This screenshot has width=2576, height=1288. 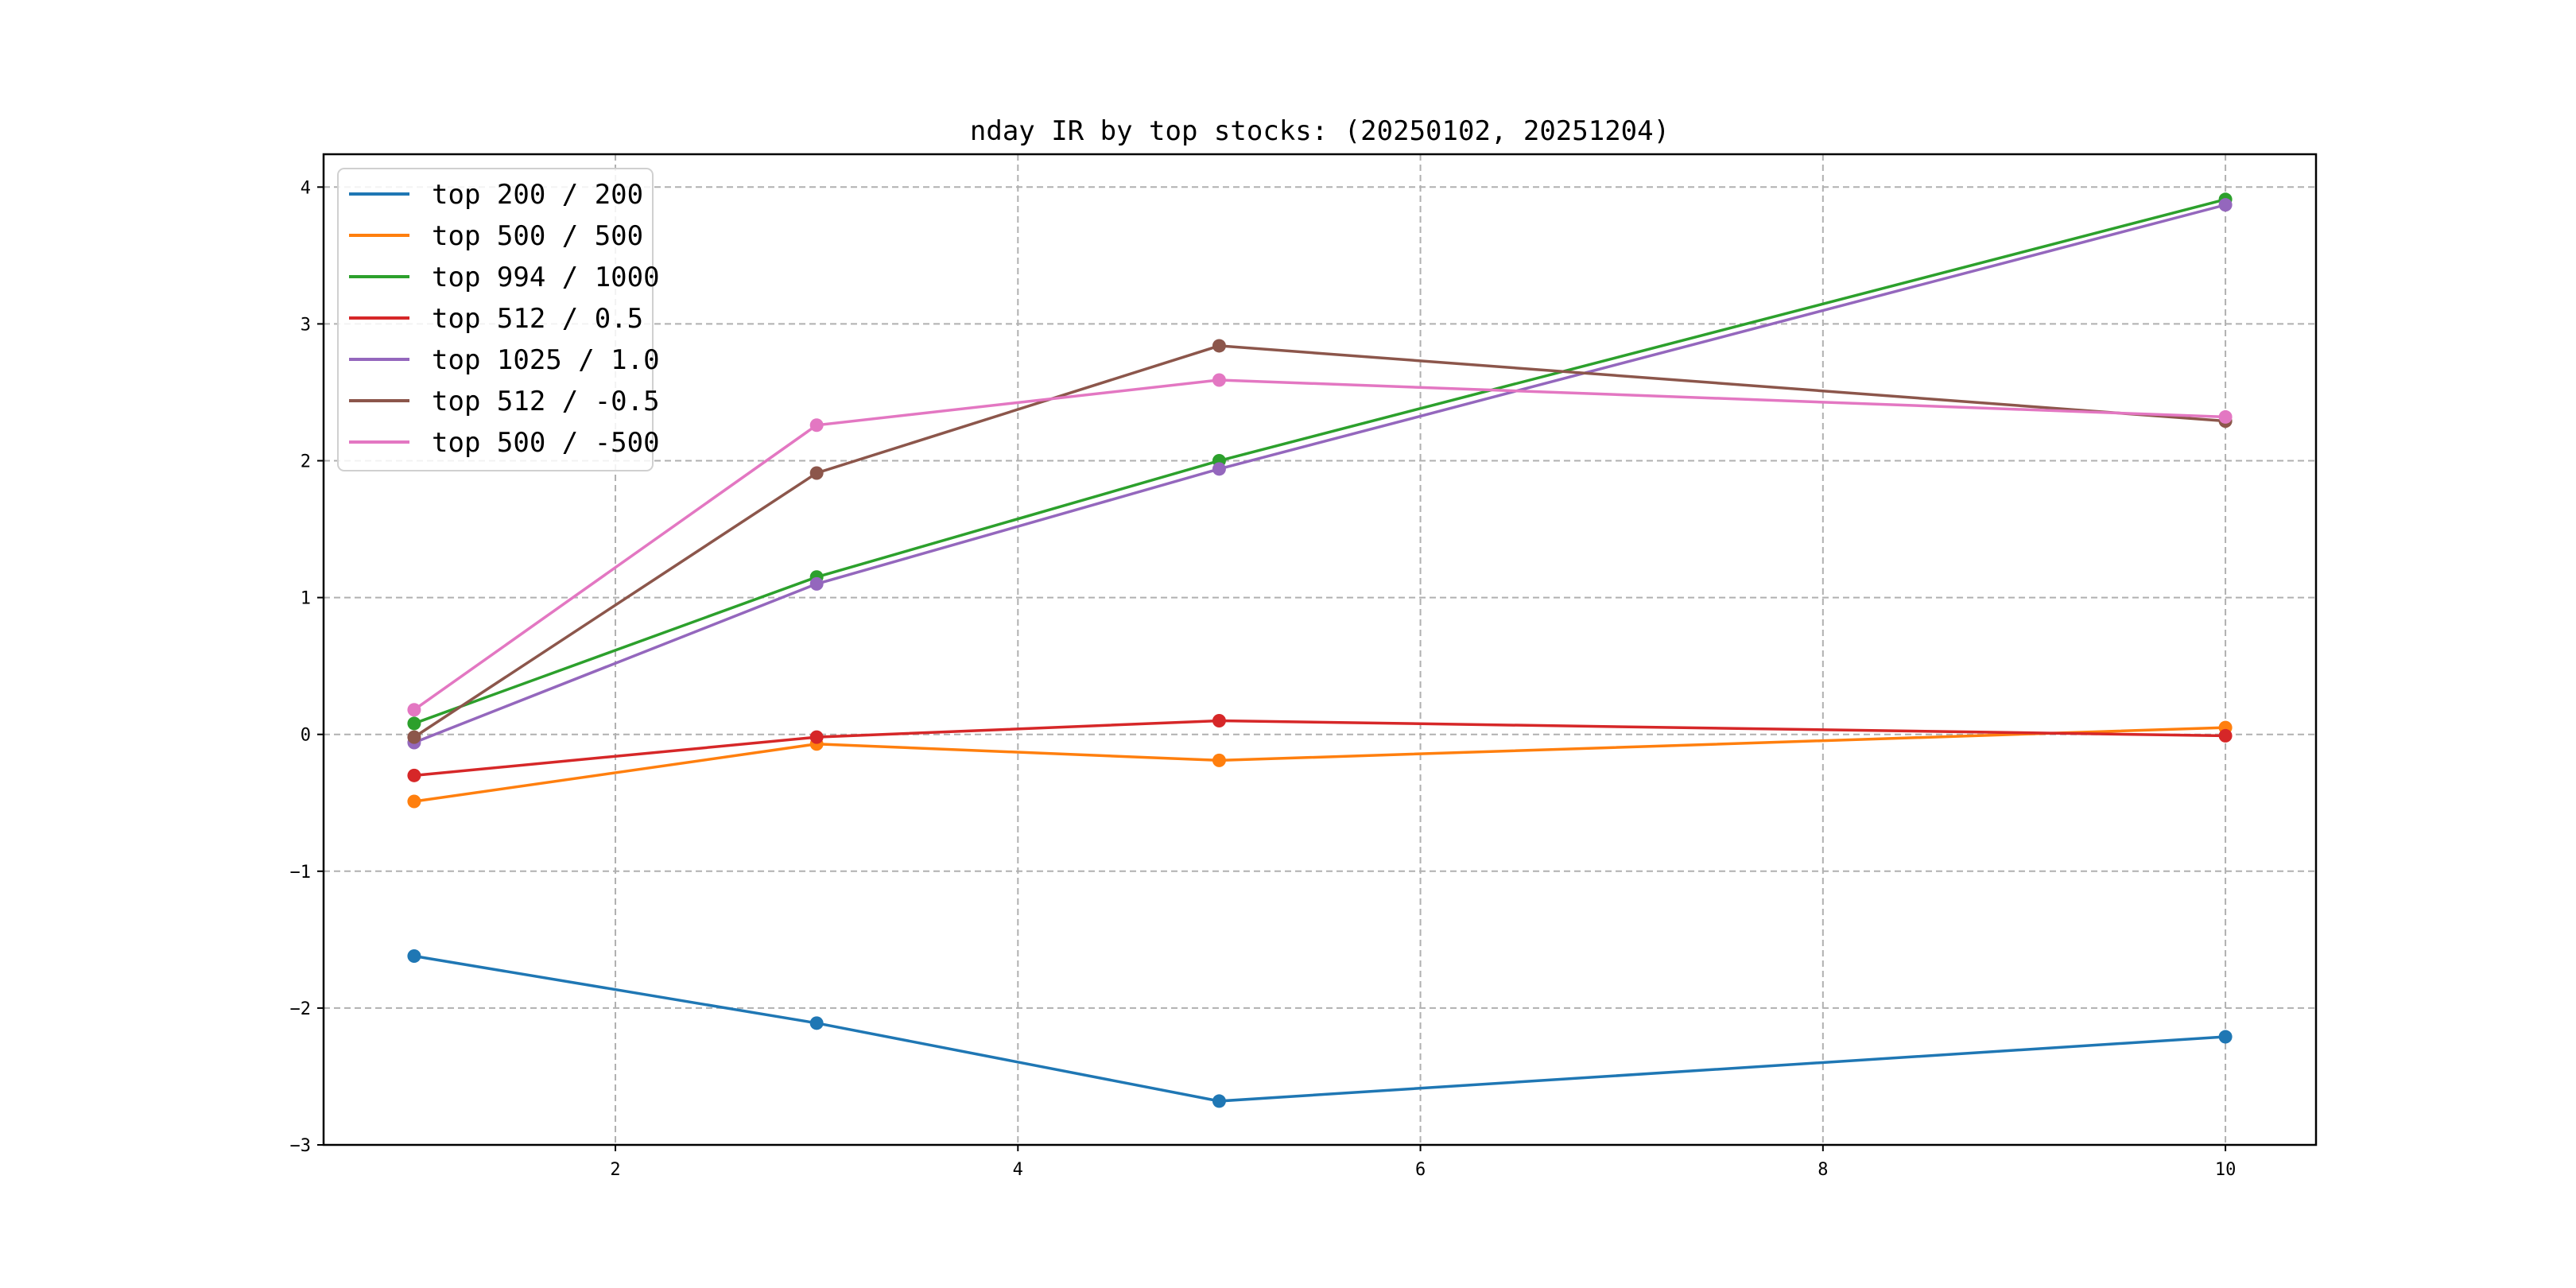 I want to click on legend-label: top 500 / 500, so click(x=538, y=236).